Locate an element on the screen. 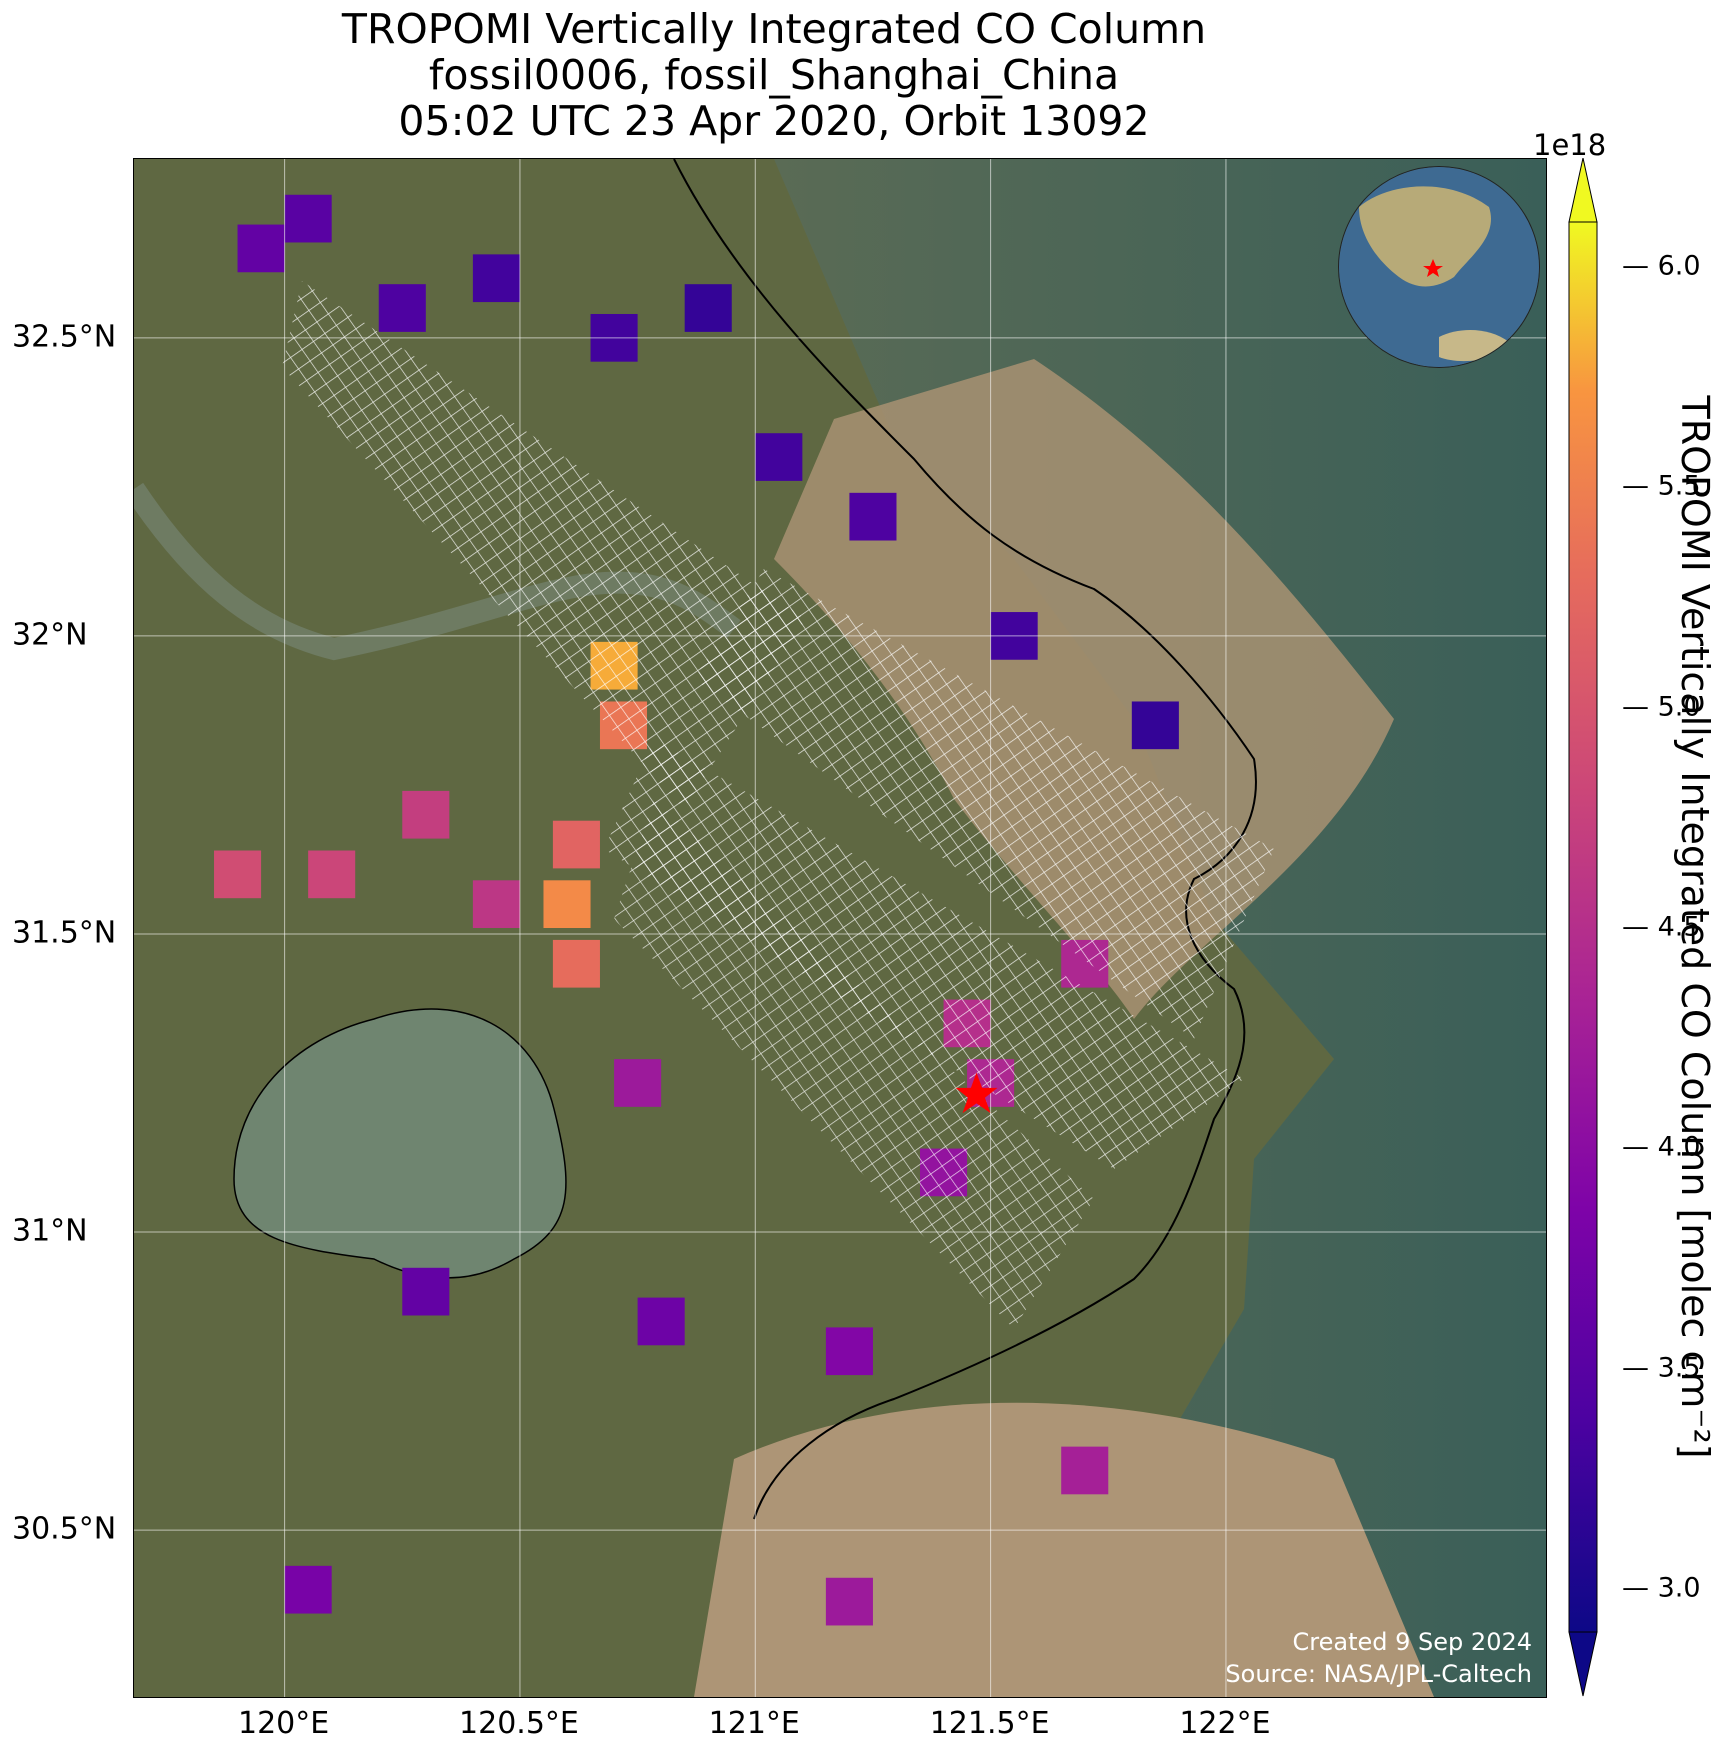 The height and width of the screenshot is (1748, 1728). lake-taihu is located at coordinates (400, 1143).